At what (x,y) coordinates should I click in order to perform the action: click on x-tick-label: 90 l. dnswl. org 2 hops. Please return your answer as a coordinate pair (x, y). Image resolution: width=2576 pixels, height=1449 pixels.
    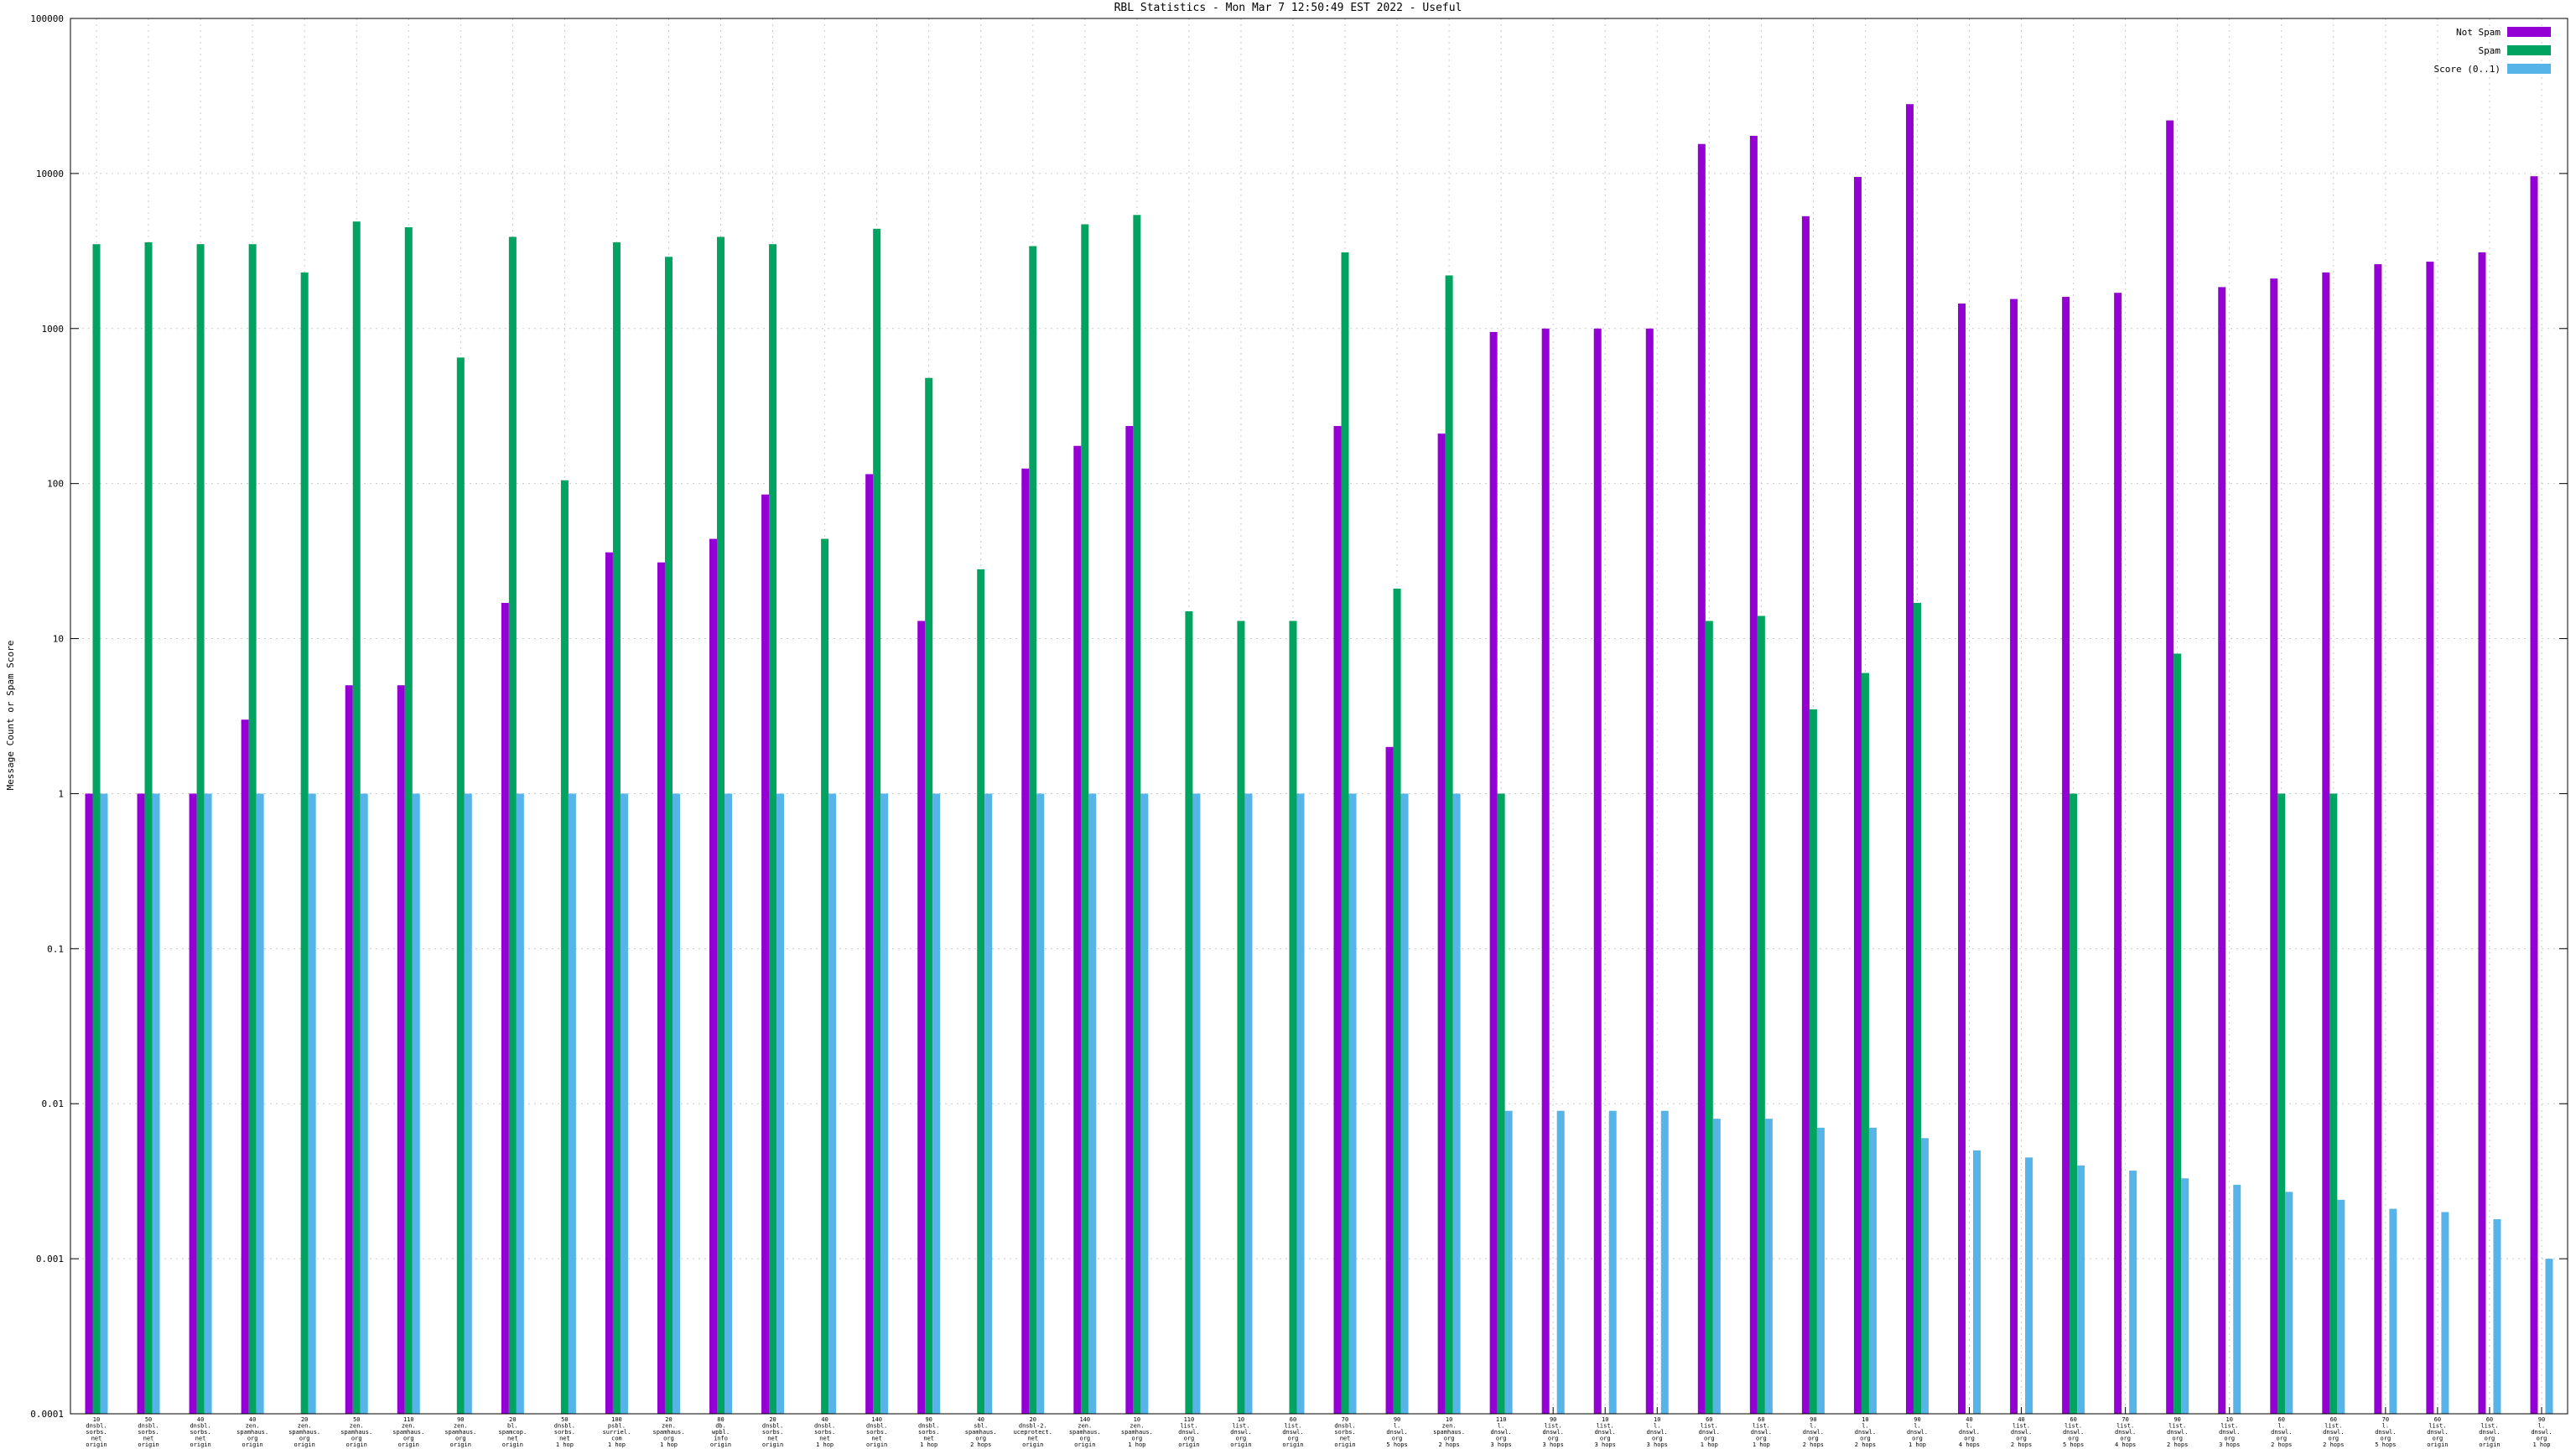
    Looking at the image, I should click on (1813, 1432).